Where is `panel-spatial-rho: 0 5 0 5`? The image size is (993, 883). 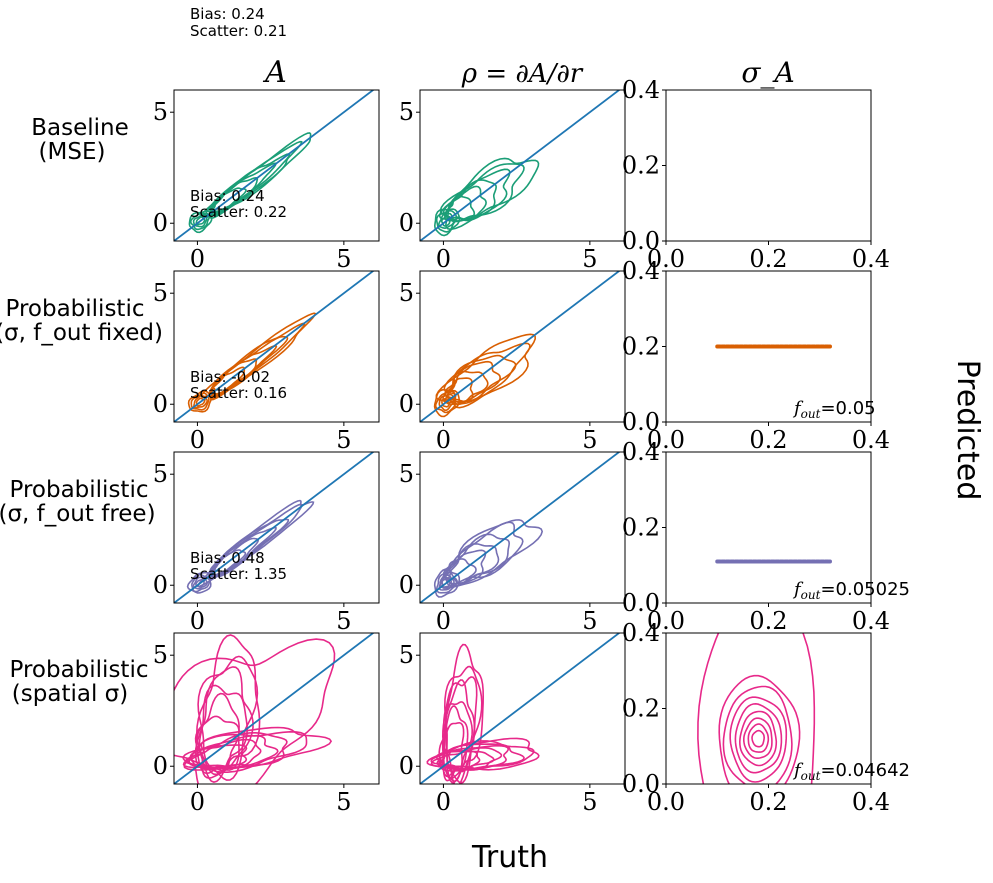
panel-spatial-rho: 0 5 0 5 is located at coordinates (512, 724).